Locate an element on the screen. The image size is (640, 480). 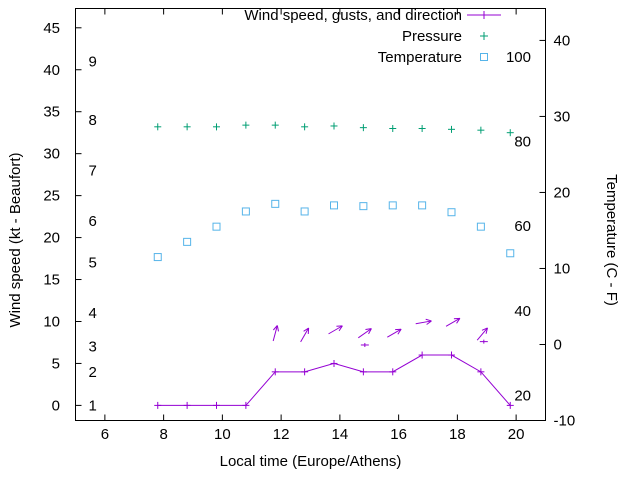
left-axis-kt: 0 5 10 15 20 25 30 35 40 45 is located at coordinates (62, 217).